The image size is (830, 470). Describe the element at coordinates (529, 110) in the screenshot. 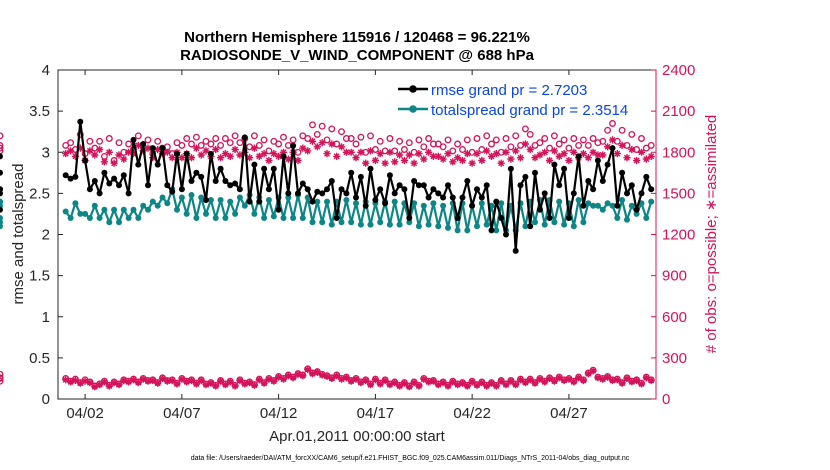

I see `legend-spread-label: totalspread grand pr = 2.3514` at that location.